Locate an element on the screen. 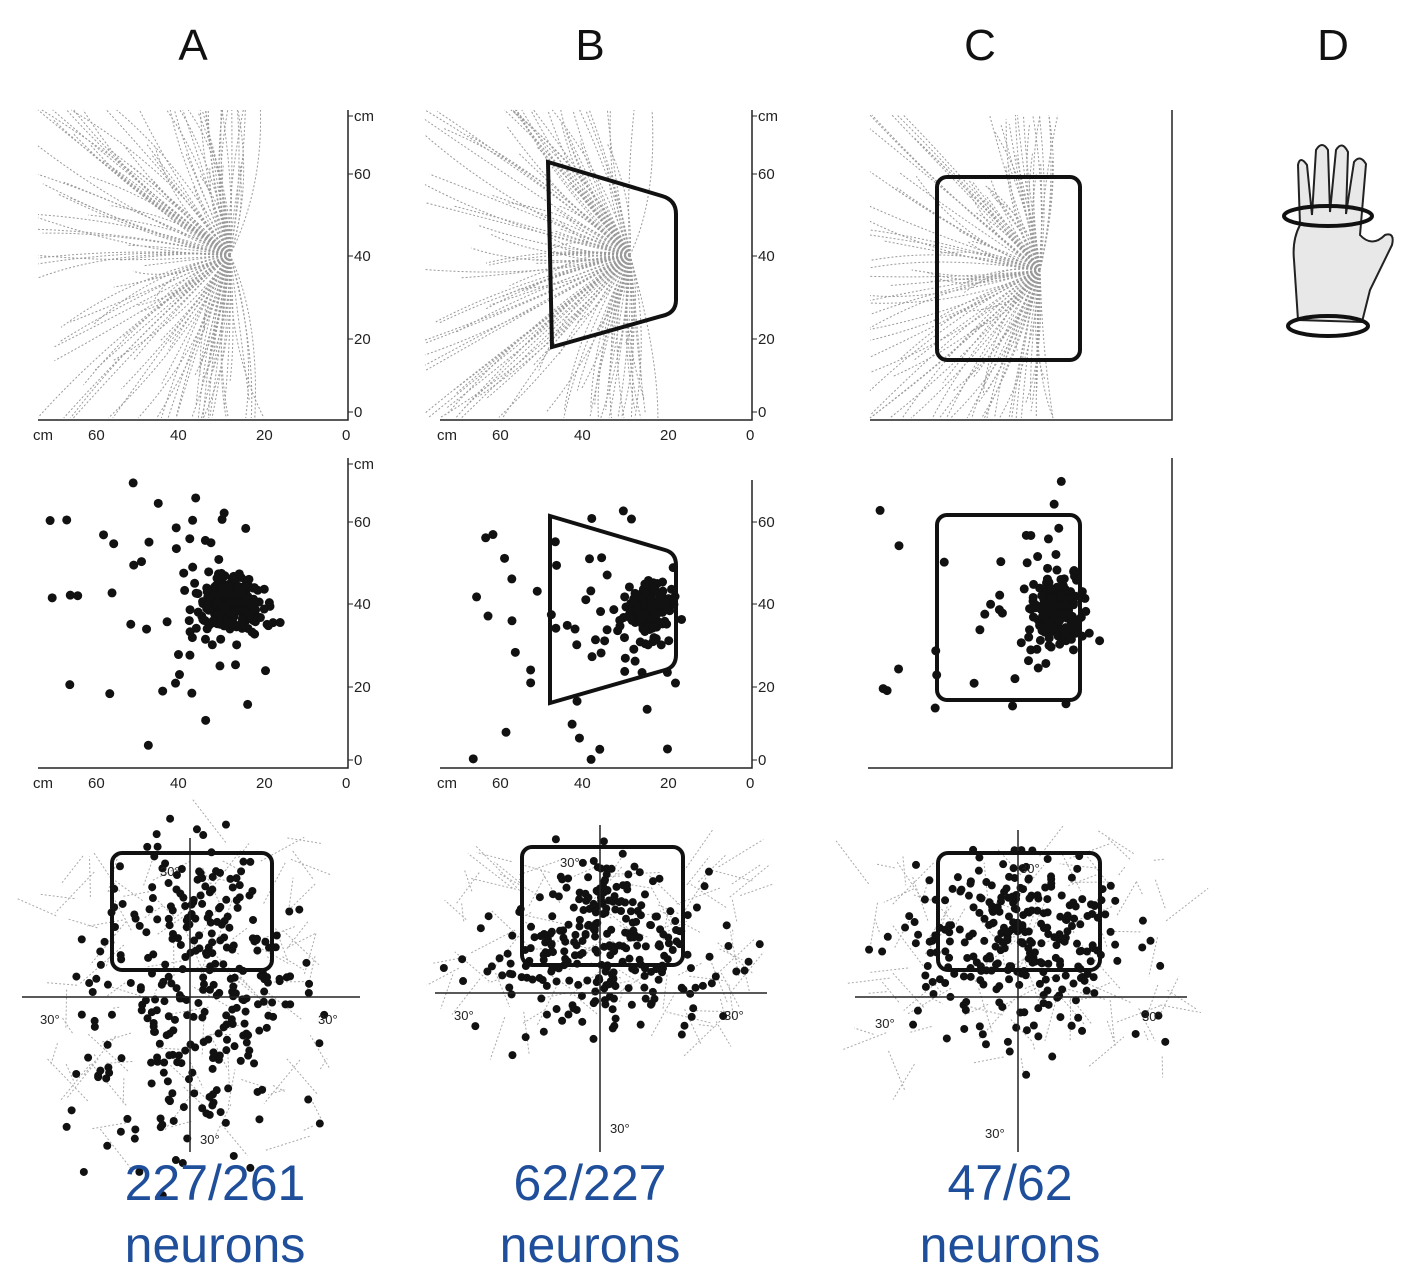 The height and width of the screenshot is (1266, 1424). panel-label: C is located at coordinates (980, 45).